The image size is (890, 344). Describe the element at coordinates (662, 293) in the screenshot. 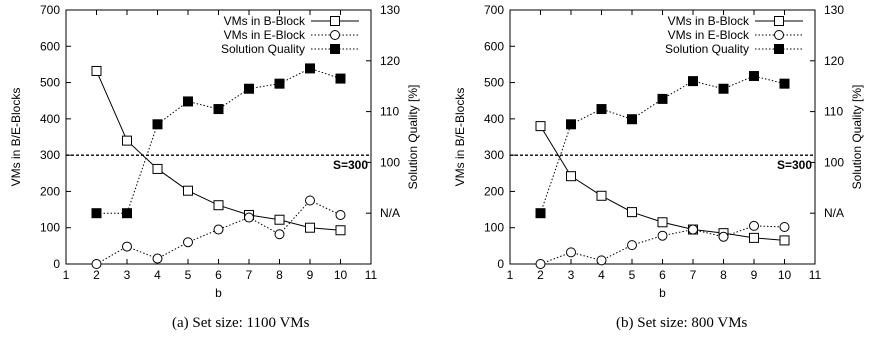

I see `x-axis-label: b` at that location.